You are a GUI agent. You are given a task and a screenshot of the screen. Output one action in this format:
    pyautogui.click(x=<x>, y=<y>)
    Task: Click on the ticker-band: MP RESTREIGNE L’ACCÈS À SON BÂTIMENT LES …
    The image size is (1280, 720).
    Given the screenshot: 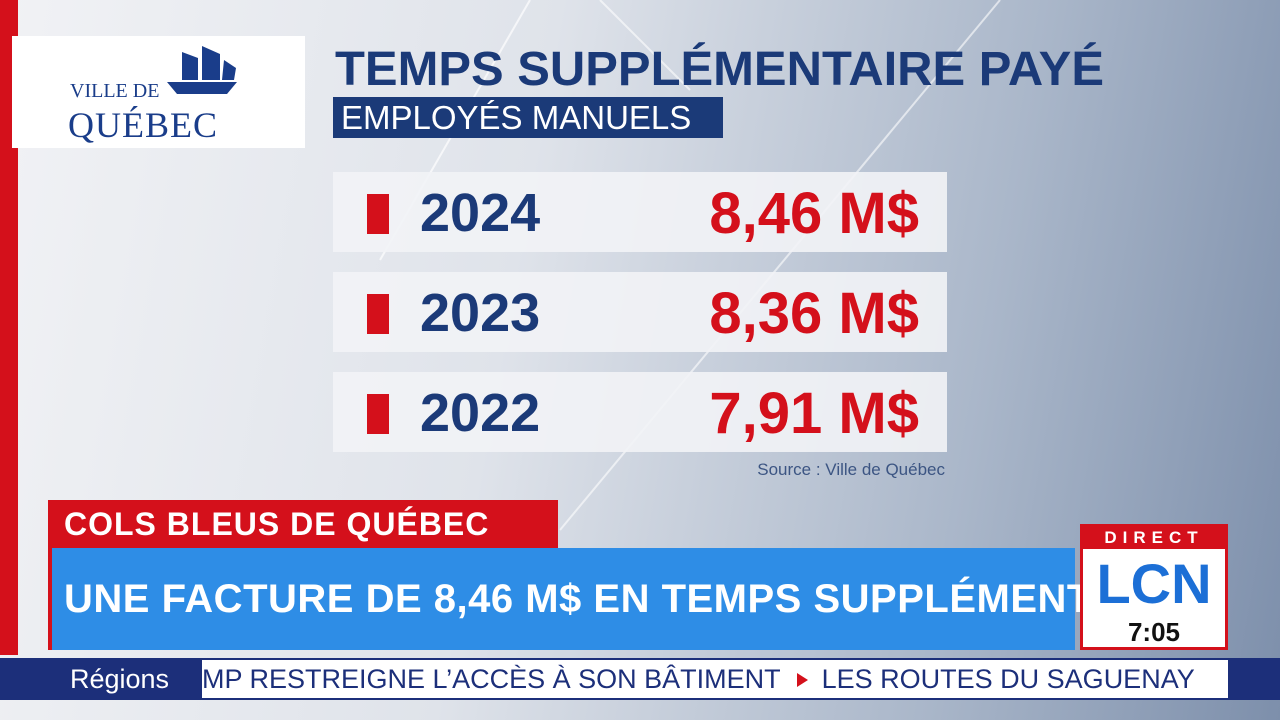 What is the action you would take?
    pyautogui.click(x=715, y=679)
    